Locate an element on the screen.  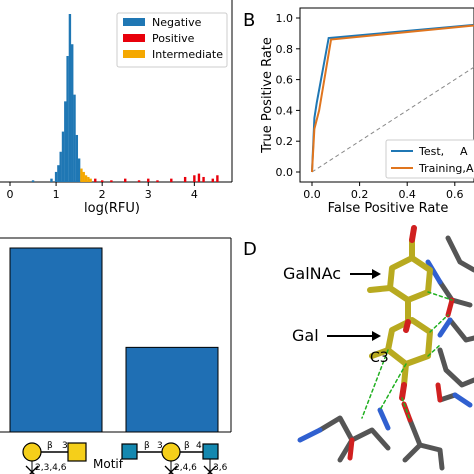
roc-legend-suffix-training: A is located at coordinates (470, 168).